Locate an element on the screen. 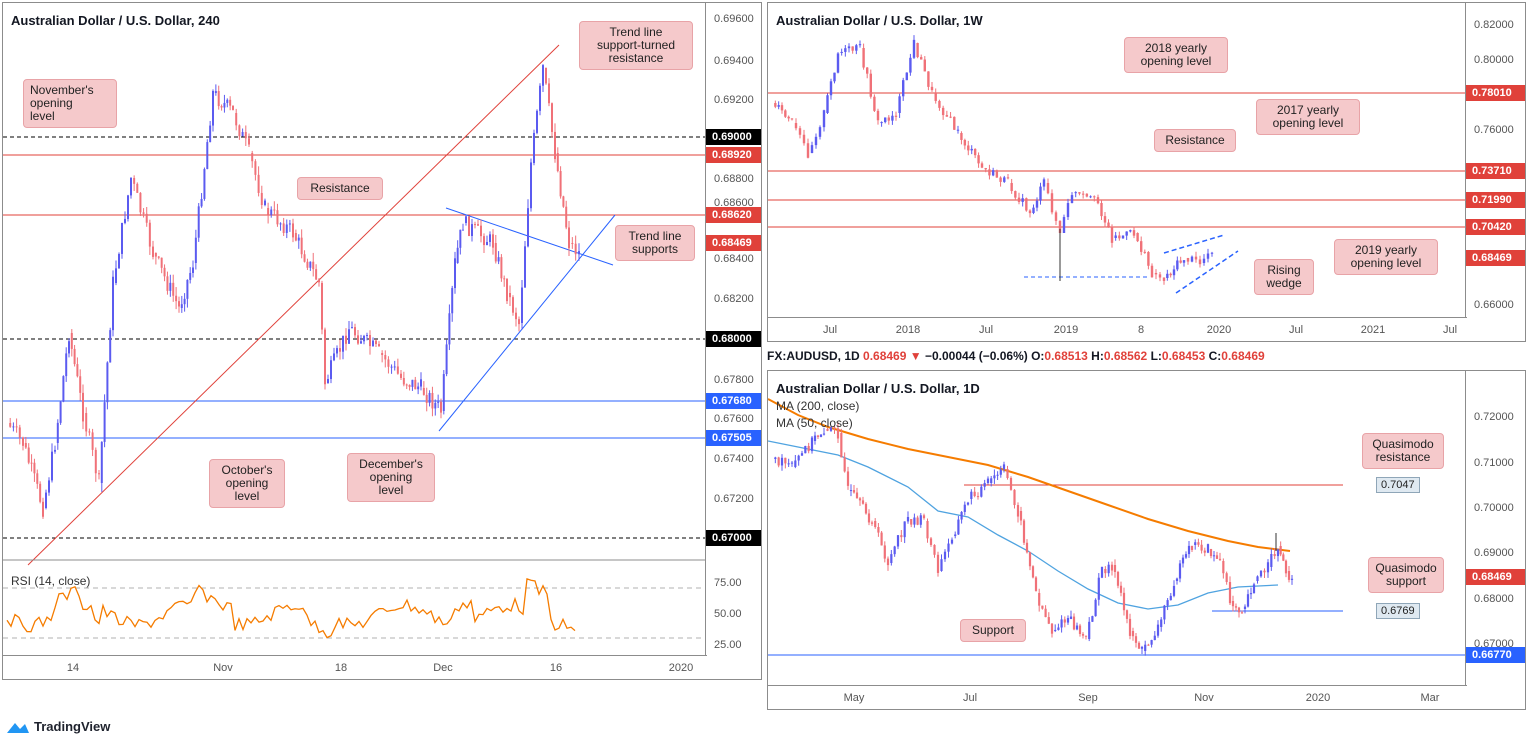  tradingview-brand: TradingView is located at coordinates (58, 726).